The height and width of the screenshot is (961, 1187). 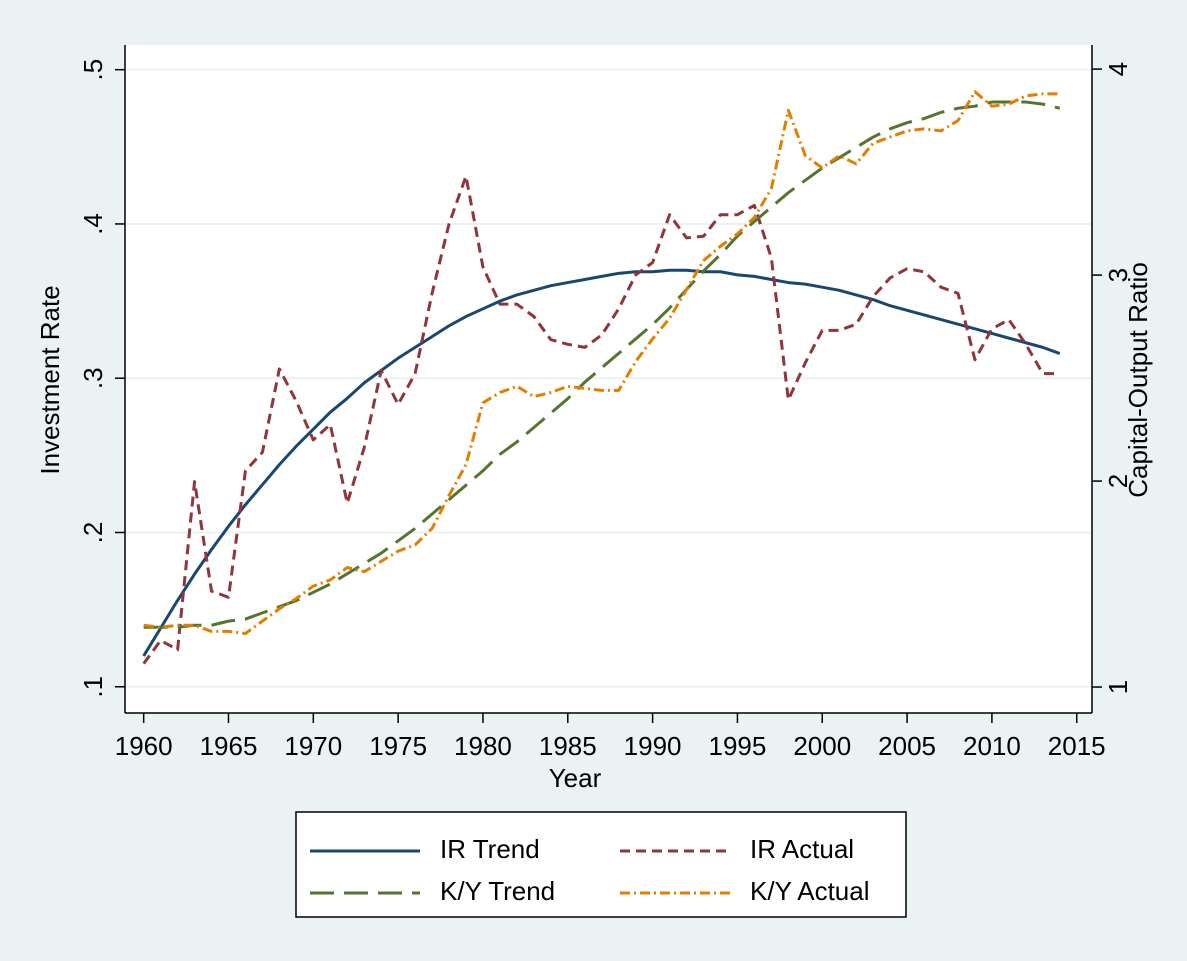 What do you see at coordinates (810, 891) in the screenshot?
I see `legend-label: K/Y Actual` at bounding box center [810, 891].